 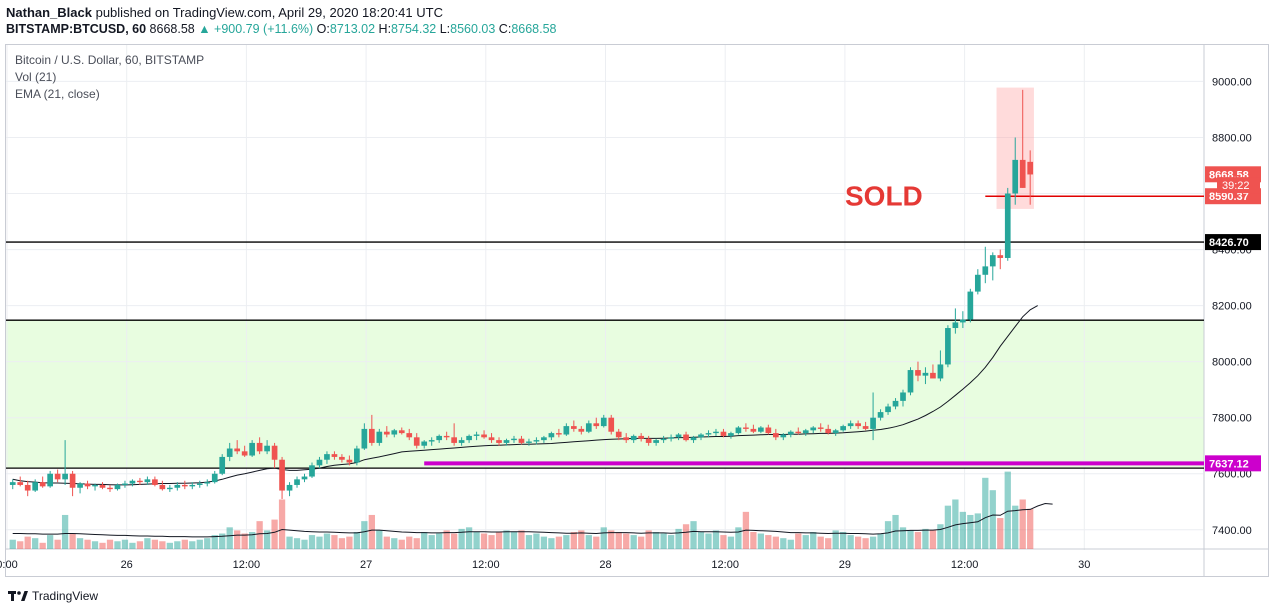 What do you see at coordinates (110, 60) in the screenshot?
I see `legend-symbol: Bitcoin / U.S. Dollar, 60, BITSTAMP` at bounding box center [110, 60].